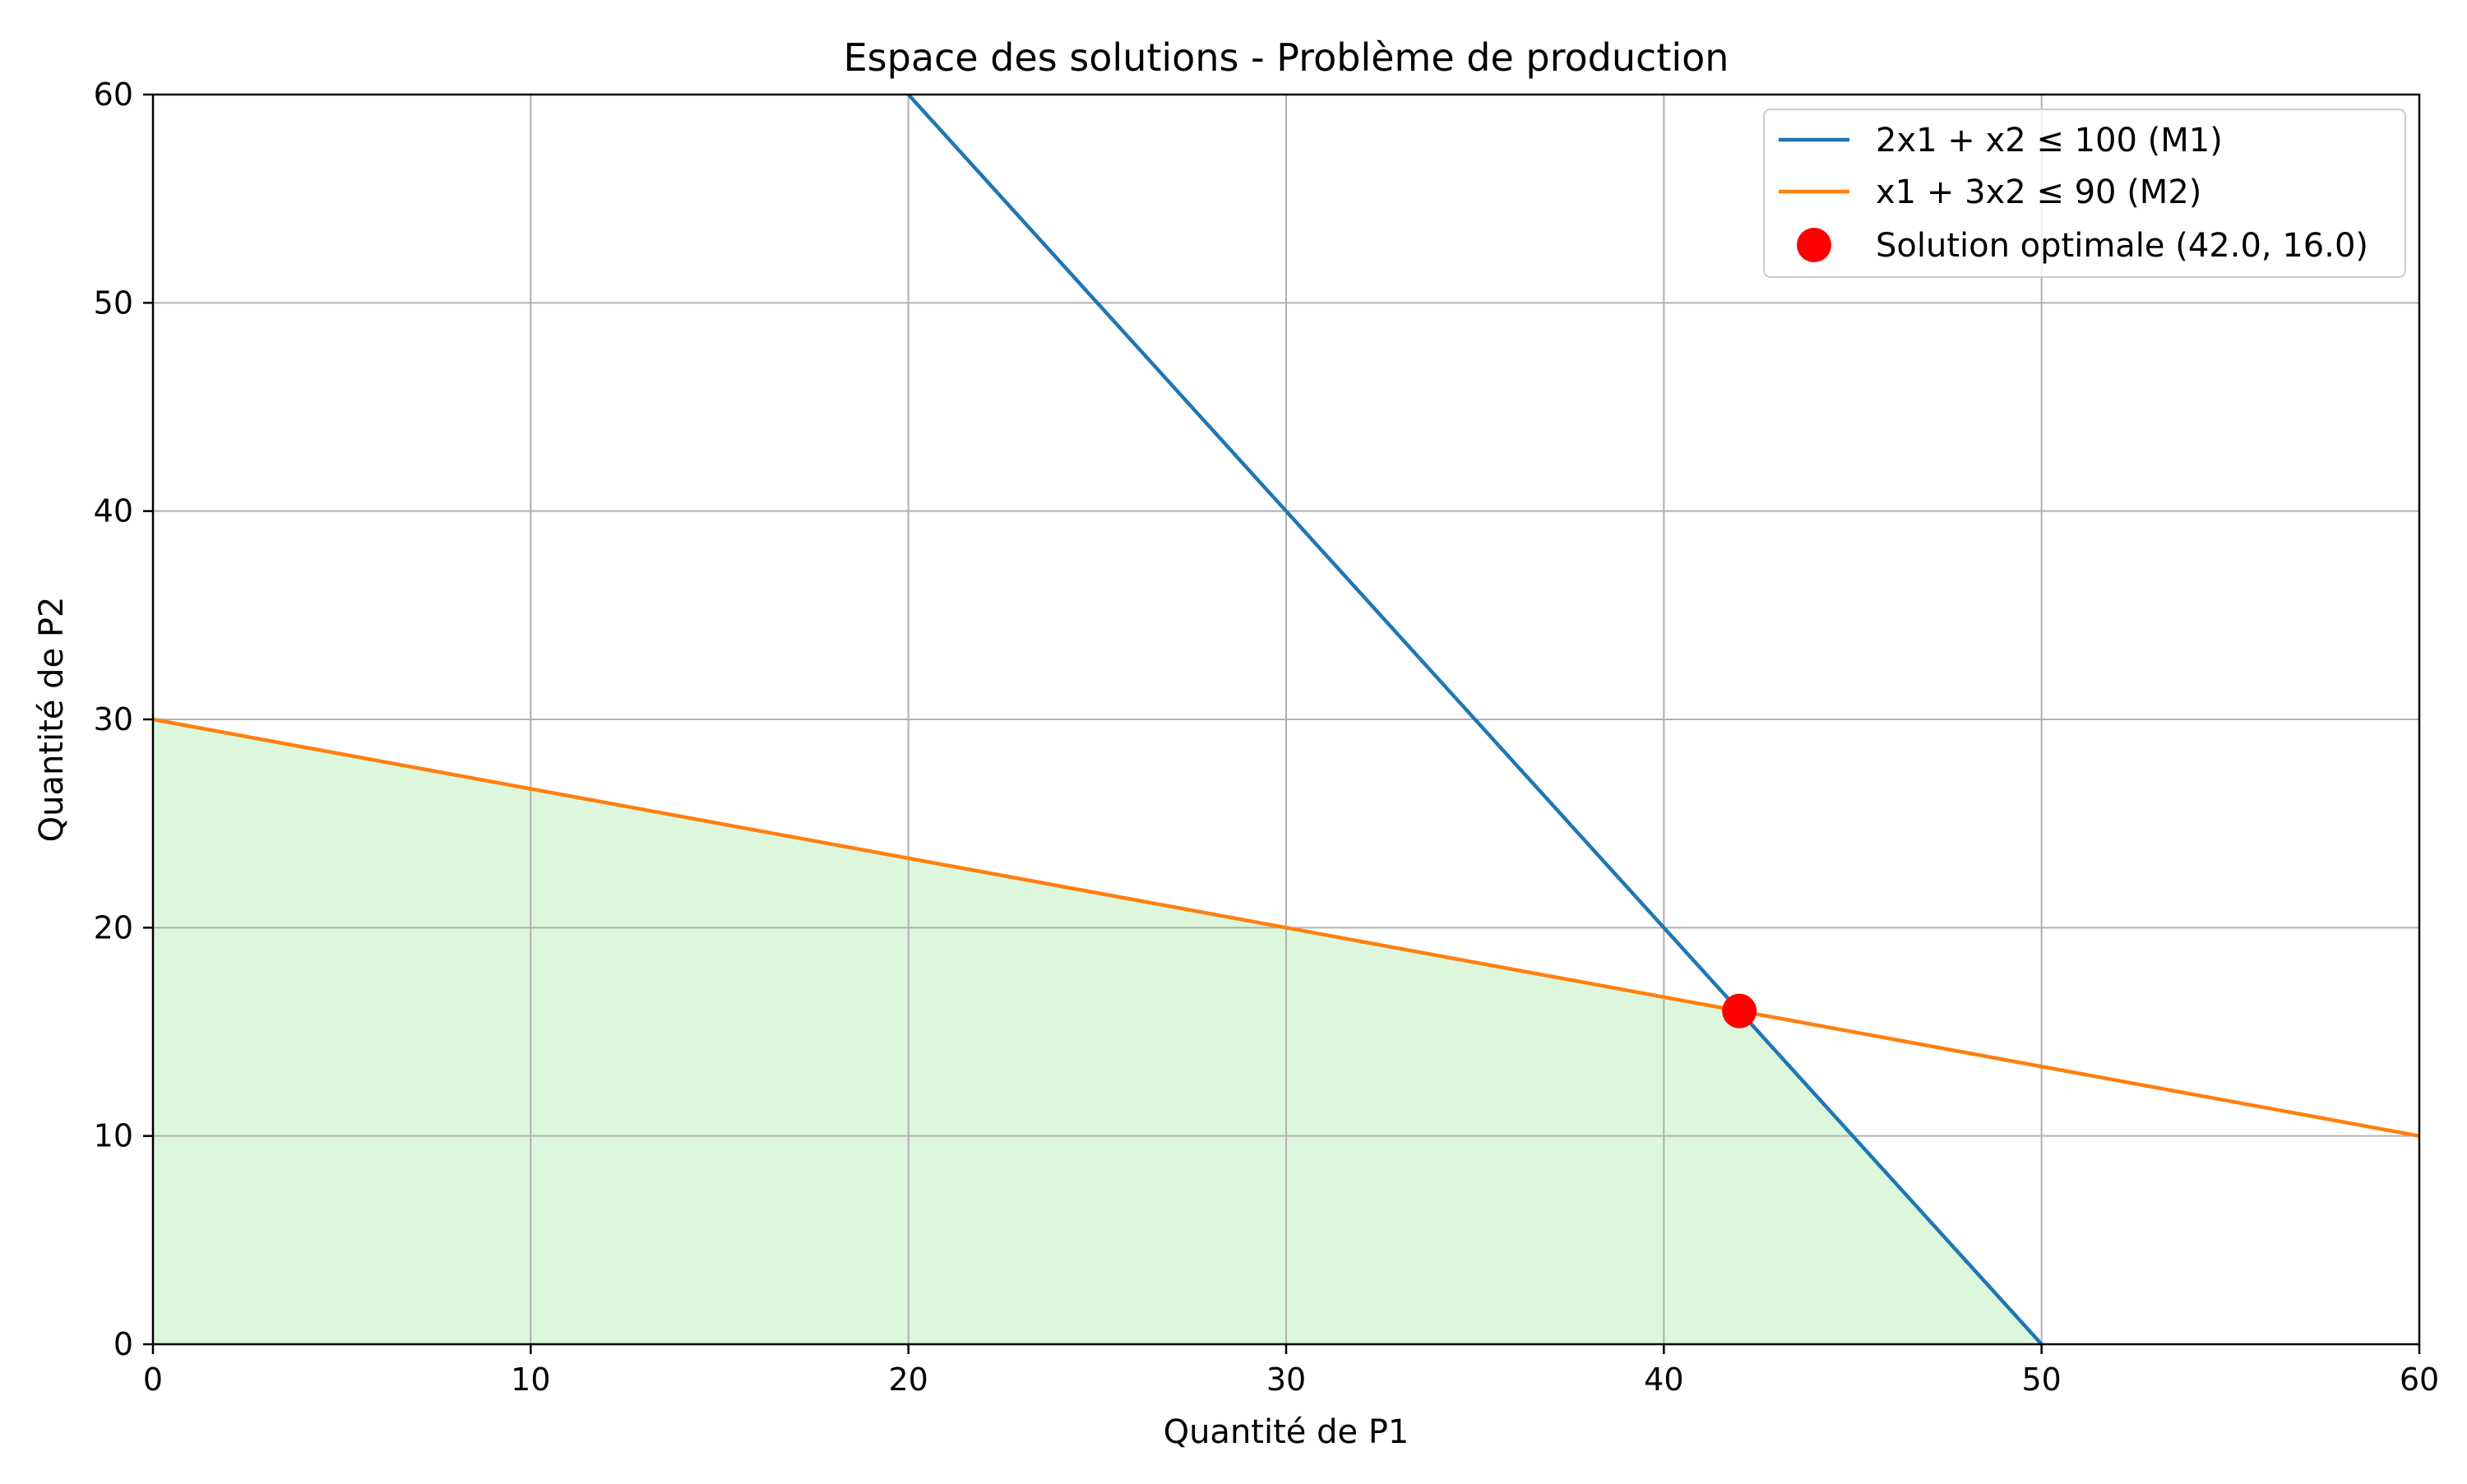 The width and height of the screenshot is (2467, 1484). I want to click on x-tick-label: 50, so click(2041, 1379).